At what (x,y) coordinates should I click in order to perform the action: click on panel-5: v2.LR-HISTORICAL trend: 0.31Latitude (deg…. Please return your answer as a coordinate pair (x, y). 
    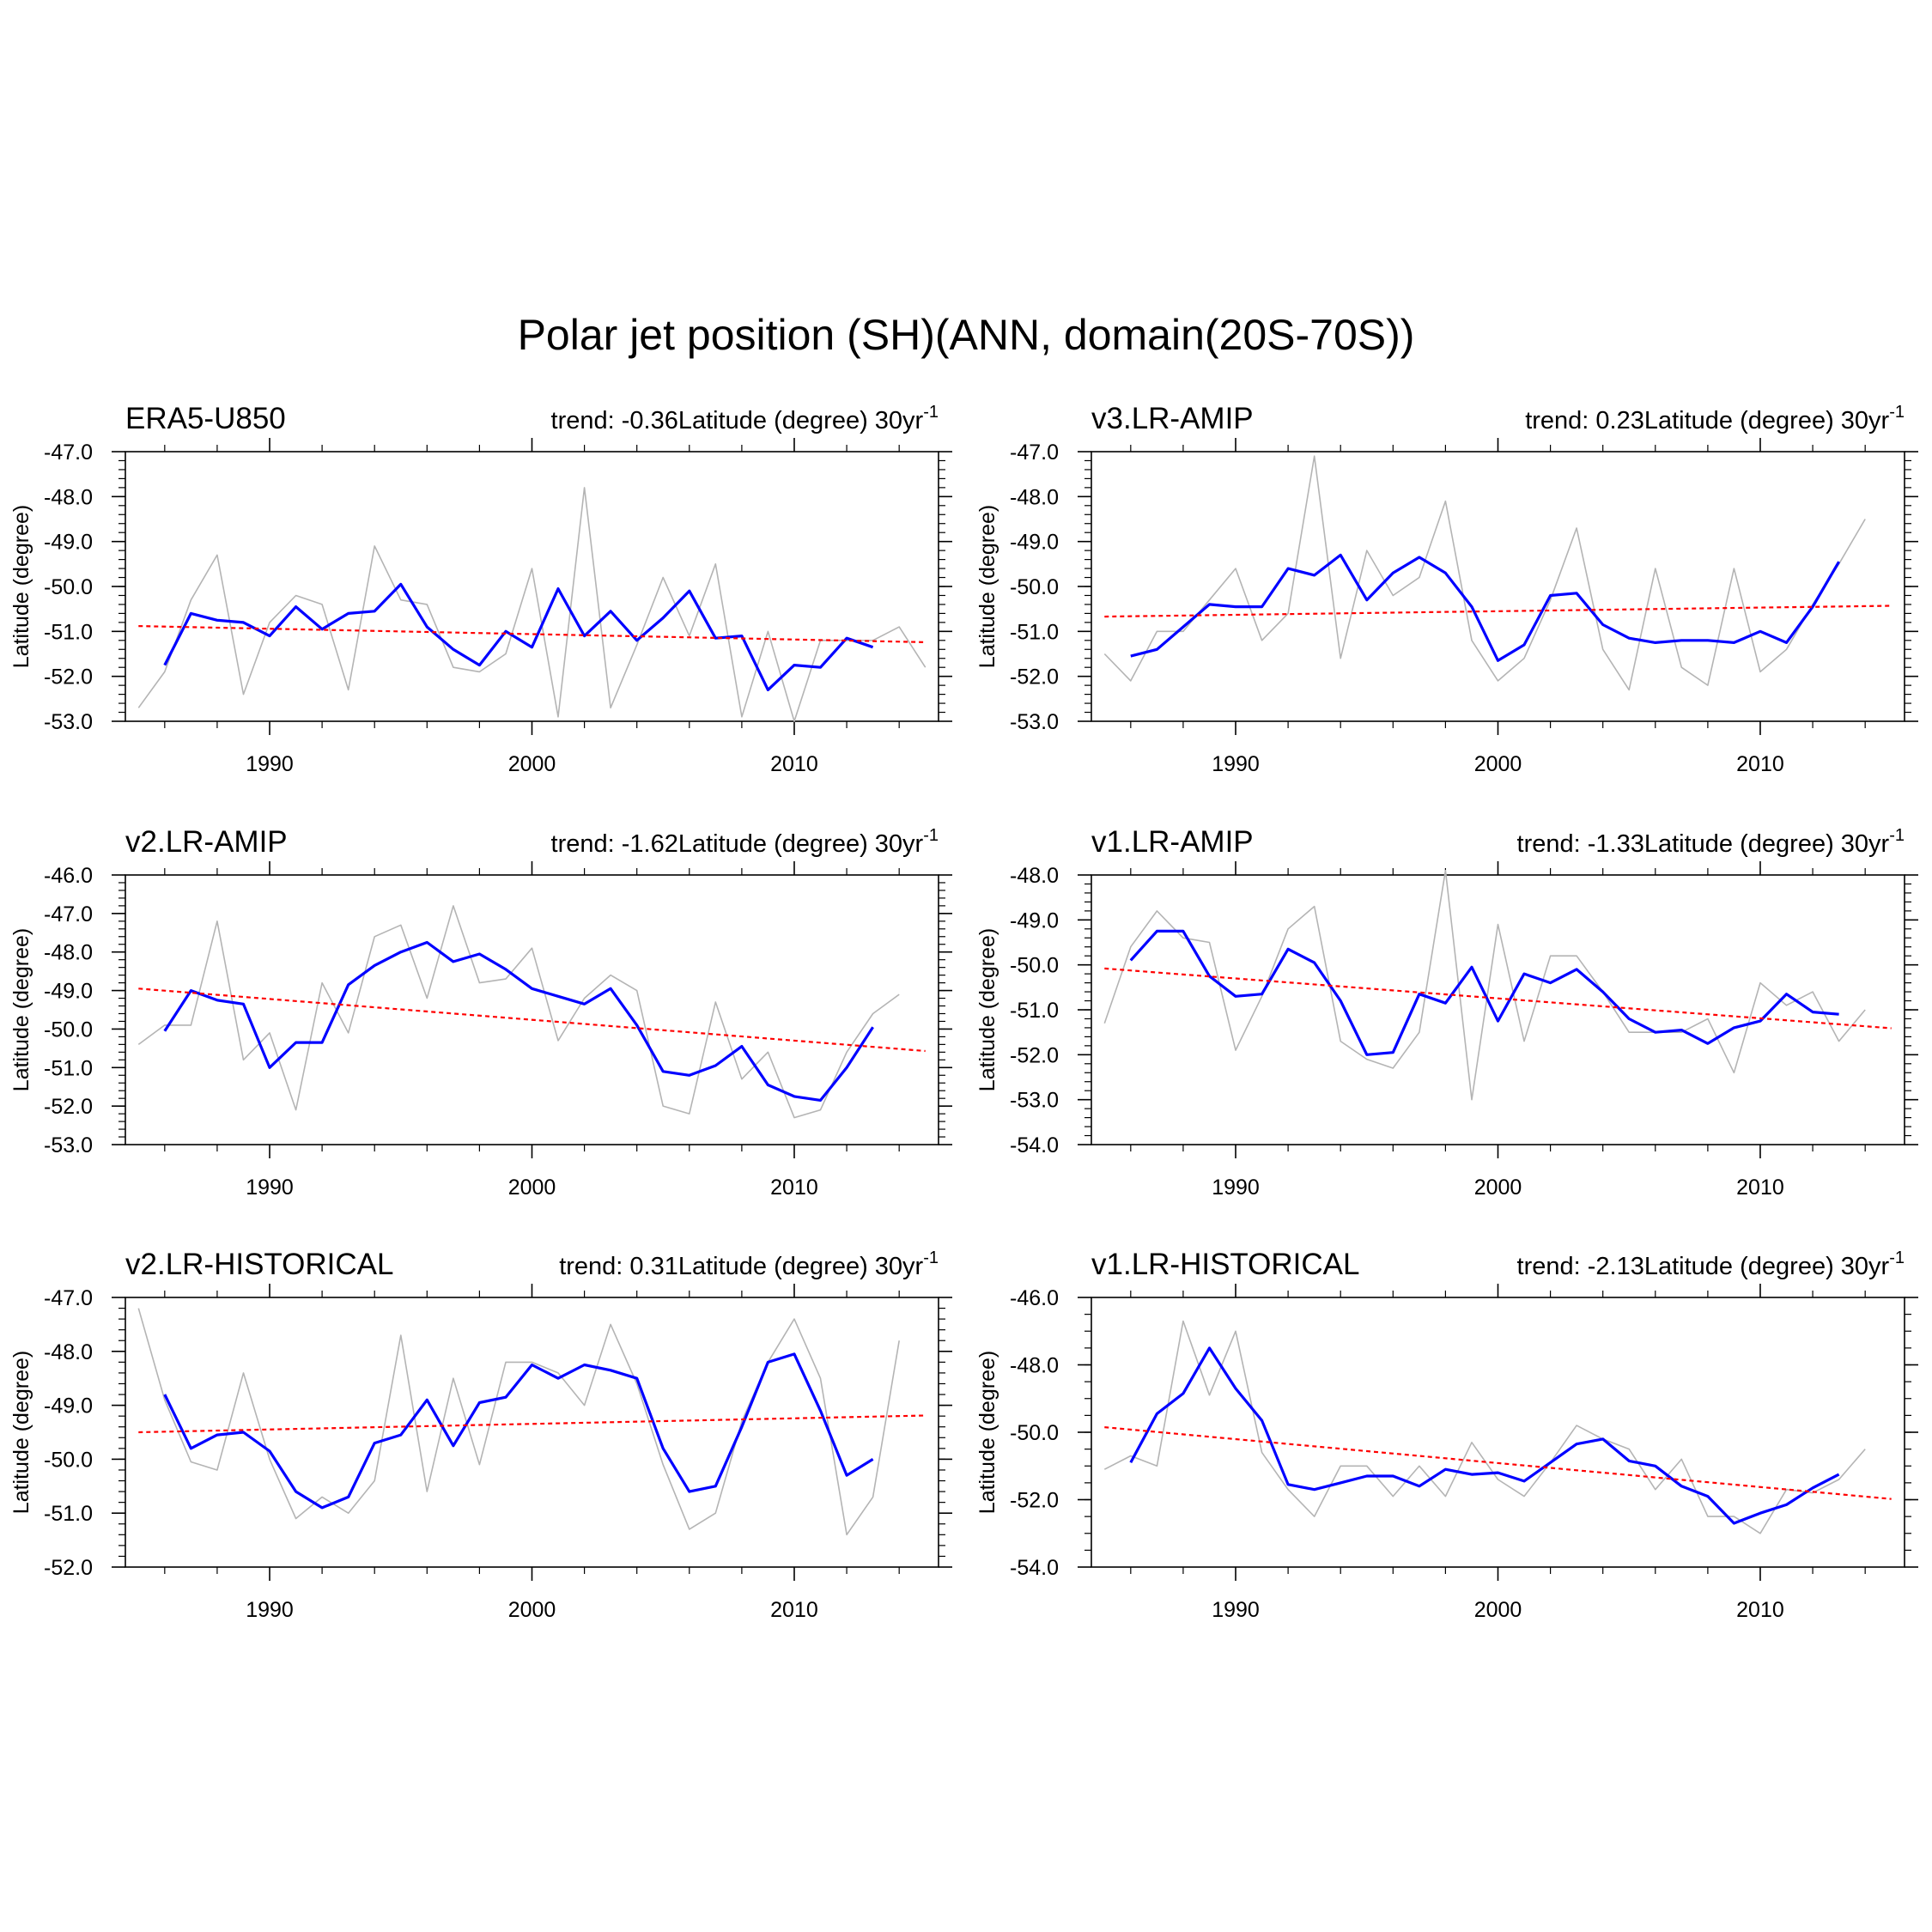
    Looking at the image, I should click on (481, 1435).